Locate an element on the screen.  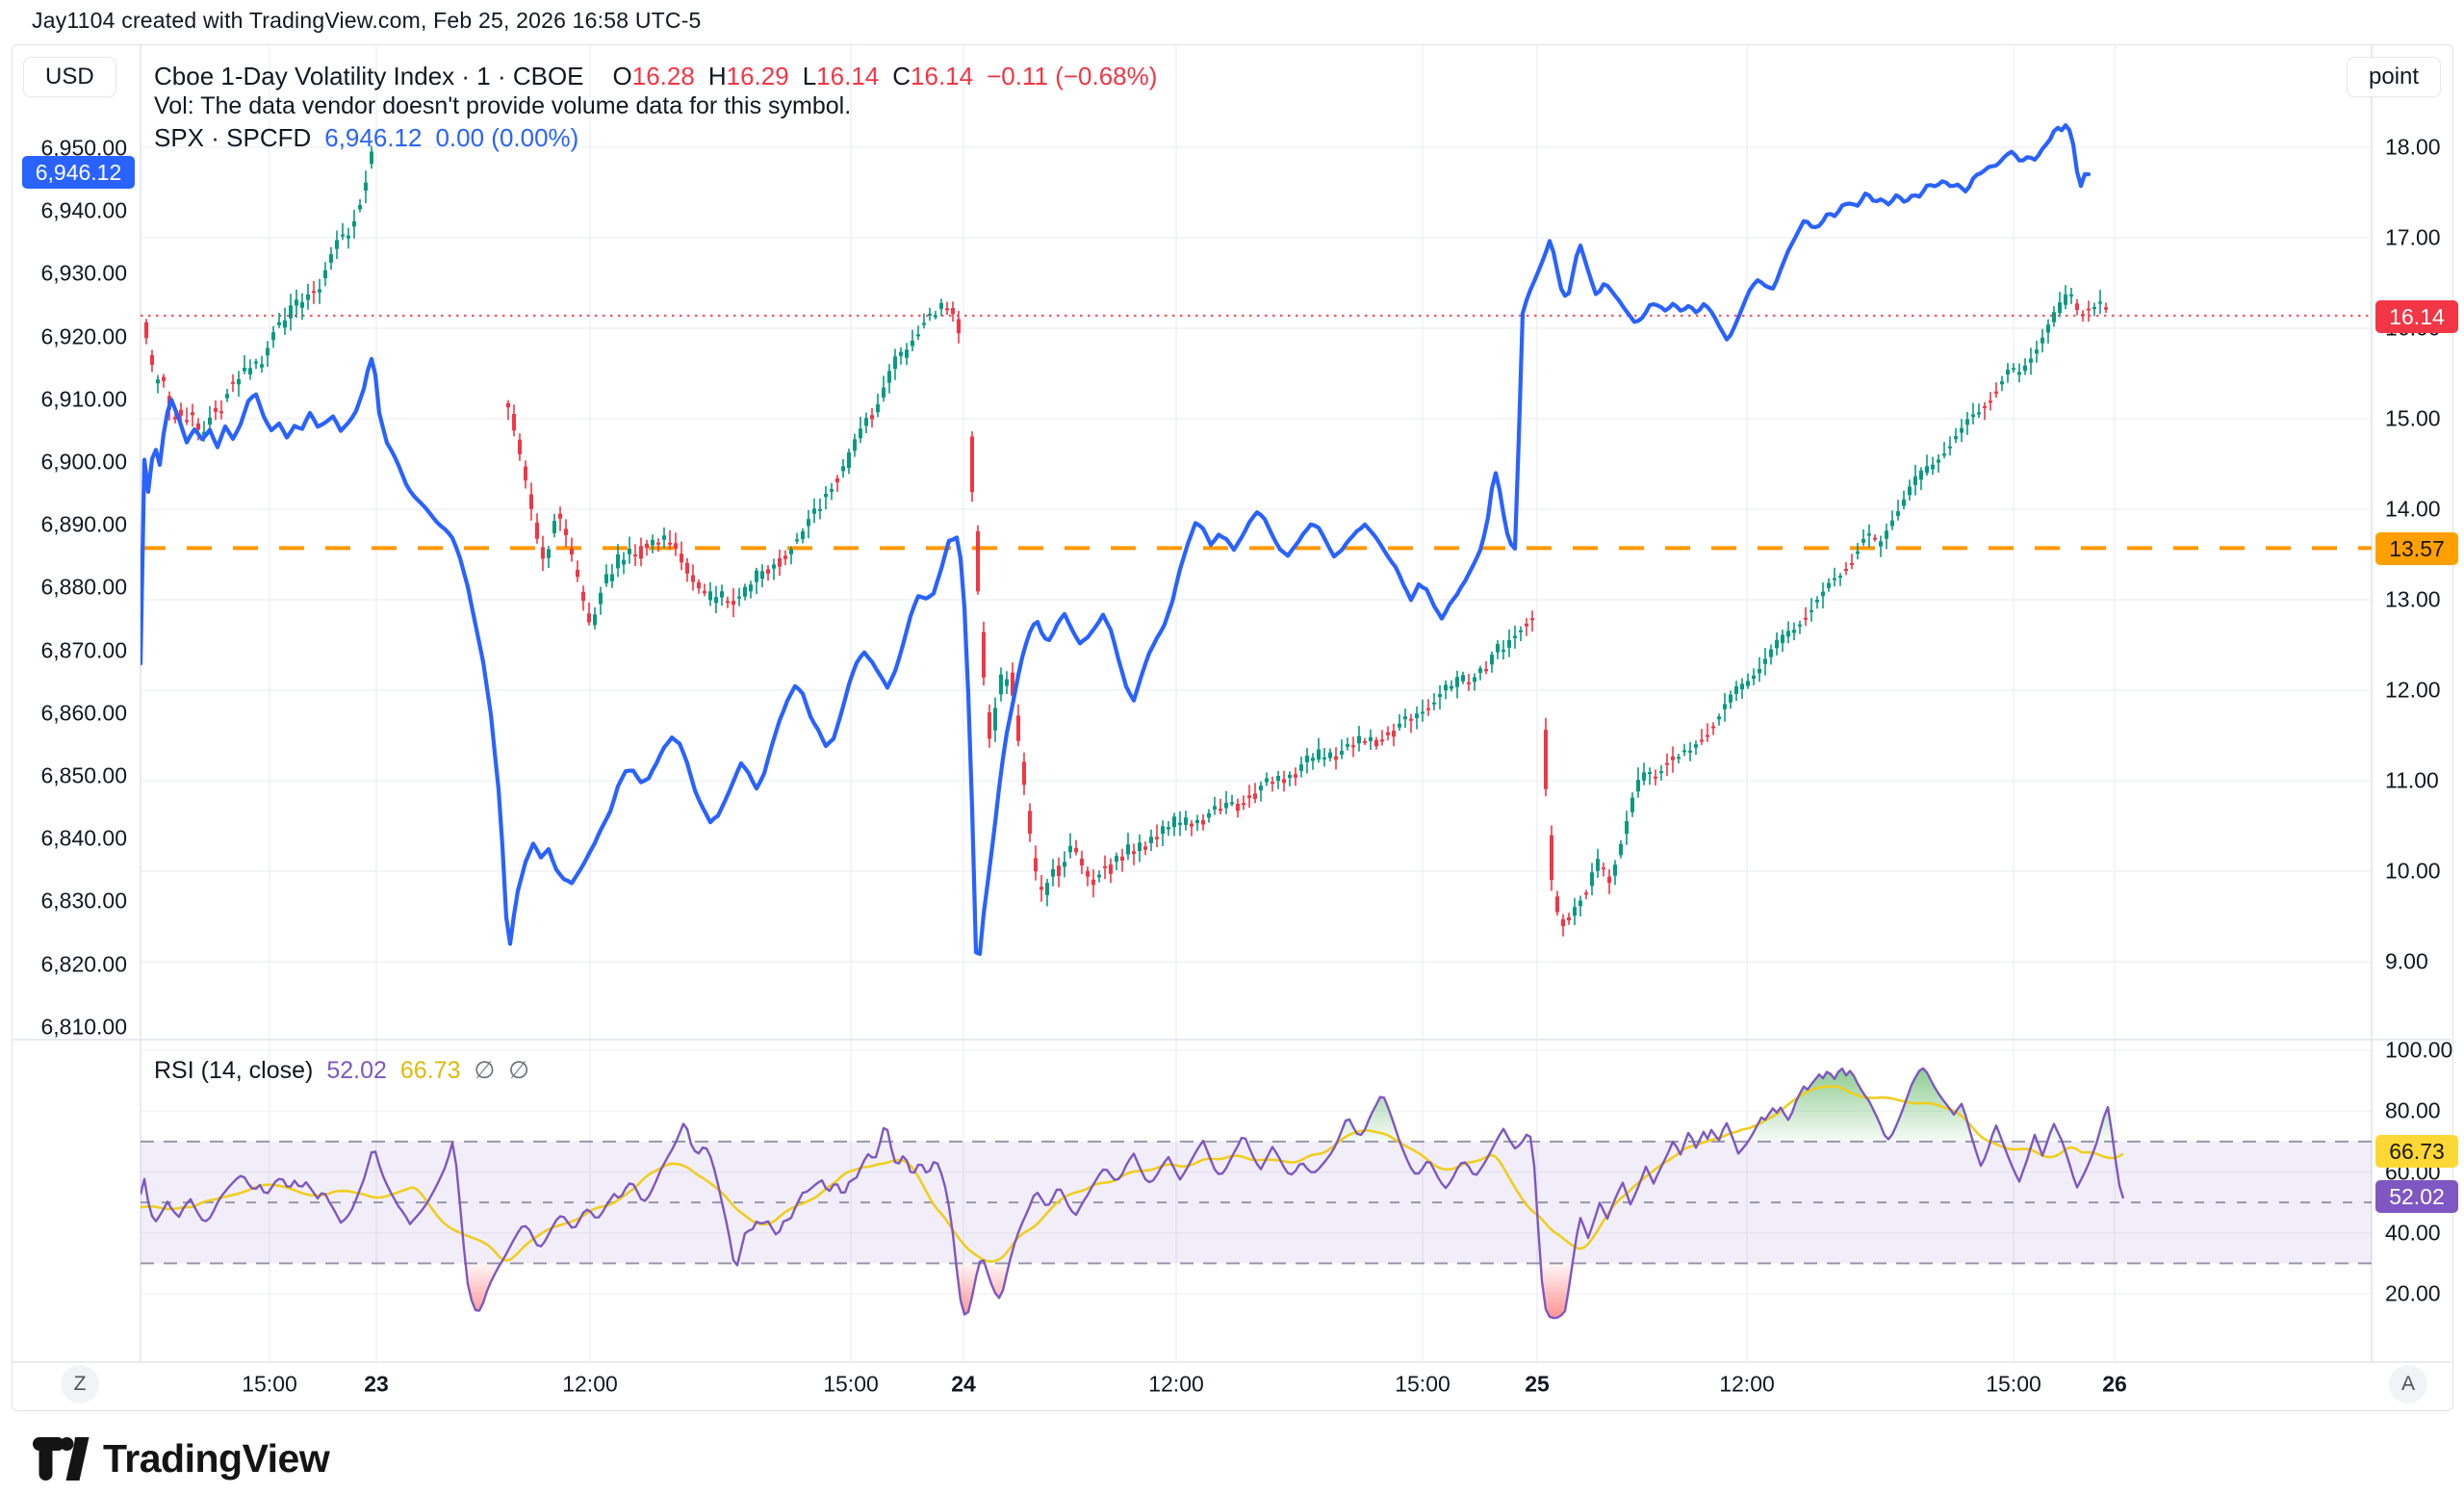
spx-price: 6,946.12 is located at coordinates (373, 137).